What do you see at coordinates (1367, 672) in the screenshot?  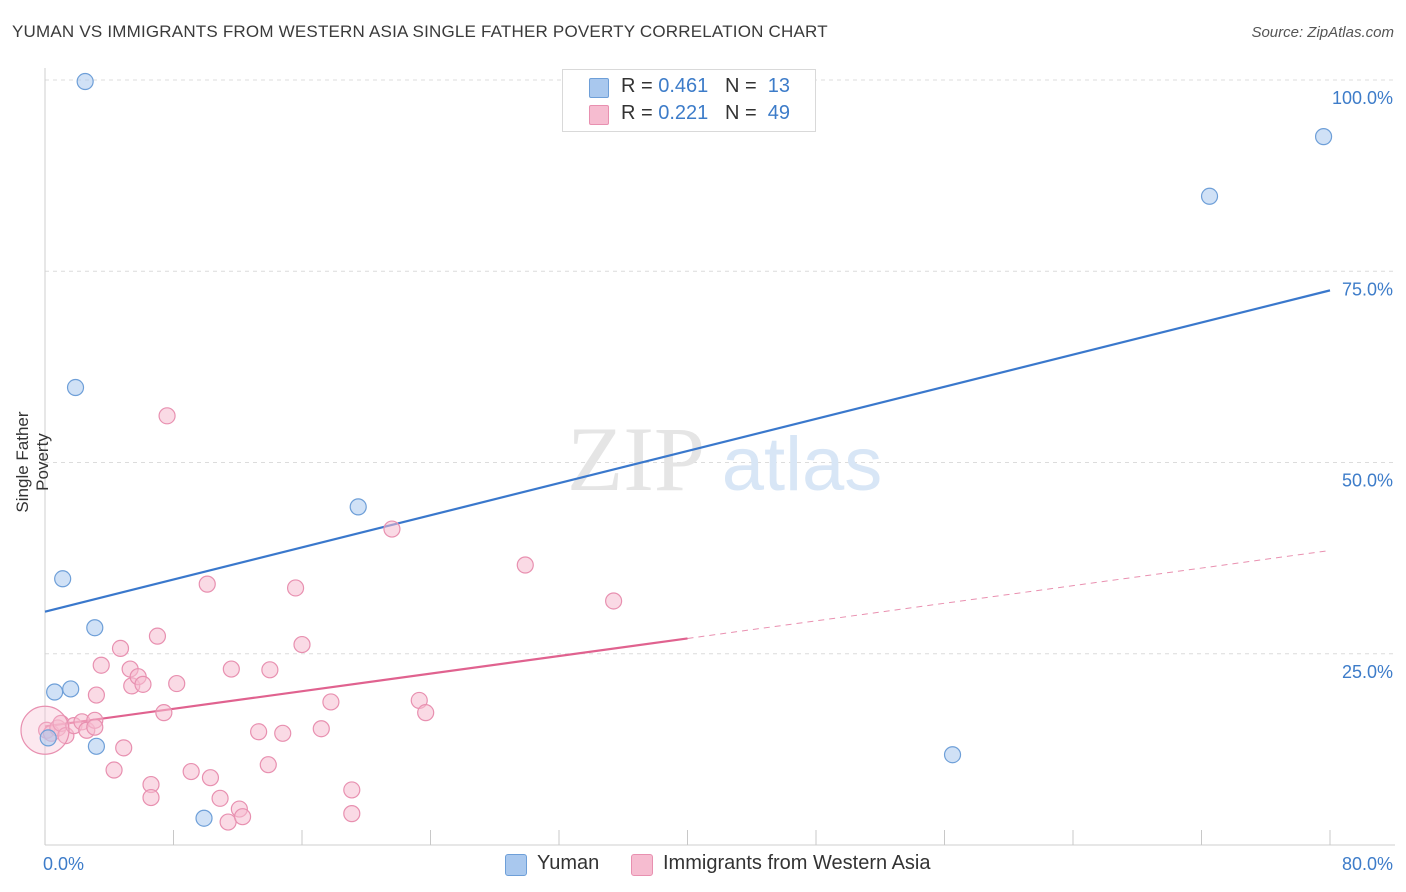 I see `y-tick-label: 25.0%` at bounding box center [1367, 672].